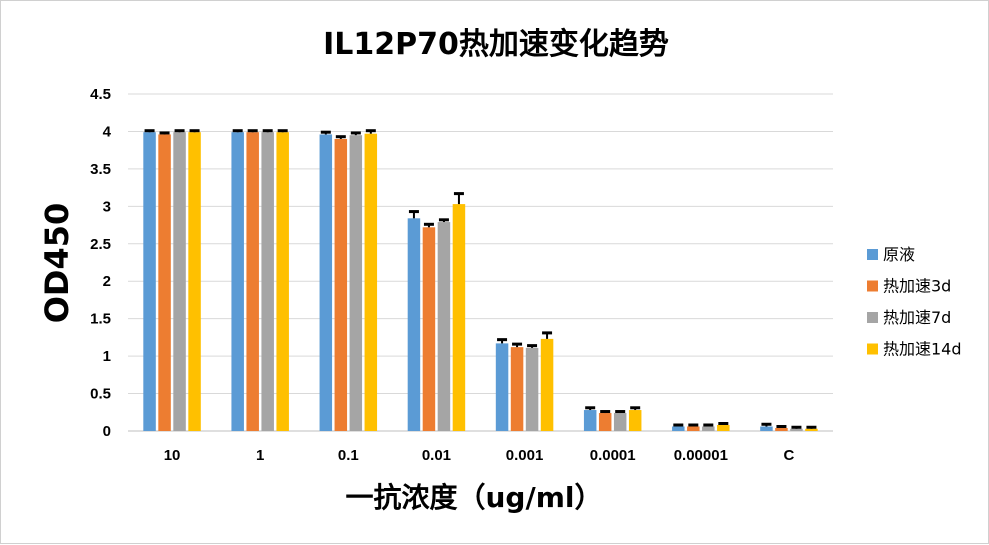  What do you see at coordinates (100, 94) in the screenshot?
I see `y-tick-label: 4.5` at bounding box center [100, 94].